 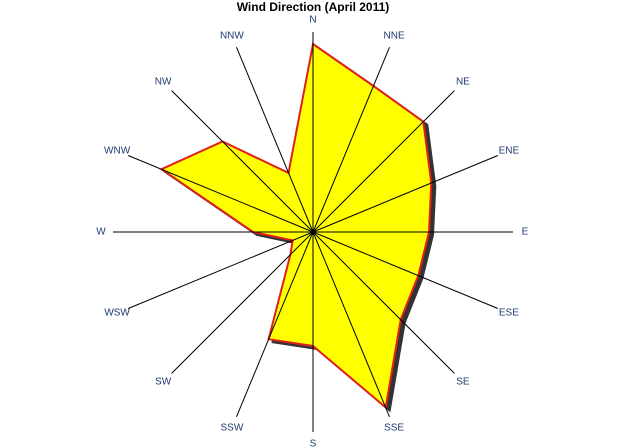 I want to click on axis-label: NNW, so click(x=232, y=36).